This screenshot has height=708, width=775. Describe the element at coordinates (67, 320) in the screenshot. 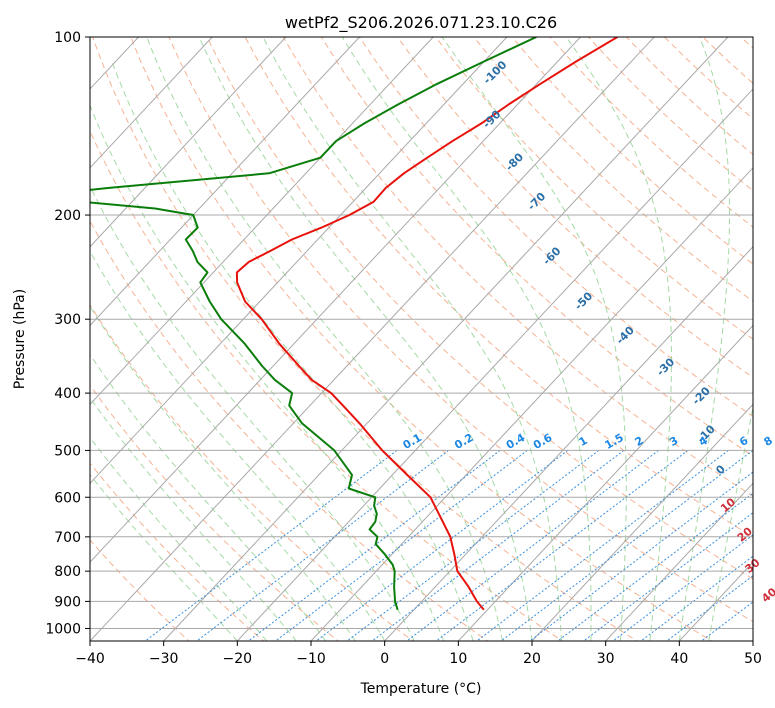

I see `y-tick-label: 300` at that location.